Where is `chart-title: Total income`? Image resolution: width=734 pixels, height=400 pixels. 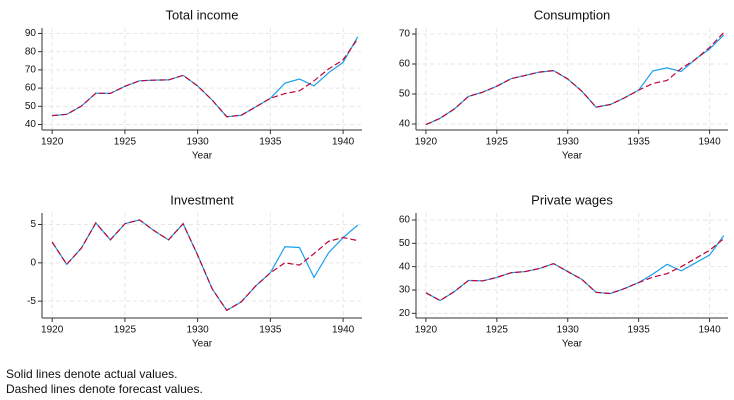
chart-title: Total income is located at coordinates (202, 14).